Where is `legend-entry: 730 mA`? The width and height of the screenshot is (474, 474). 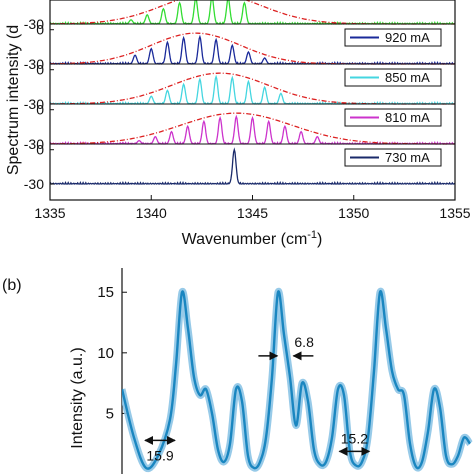
legend-entry: 730 mA is located at coordinates (393, 157).